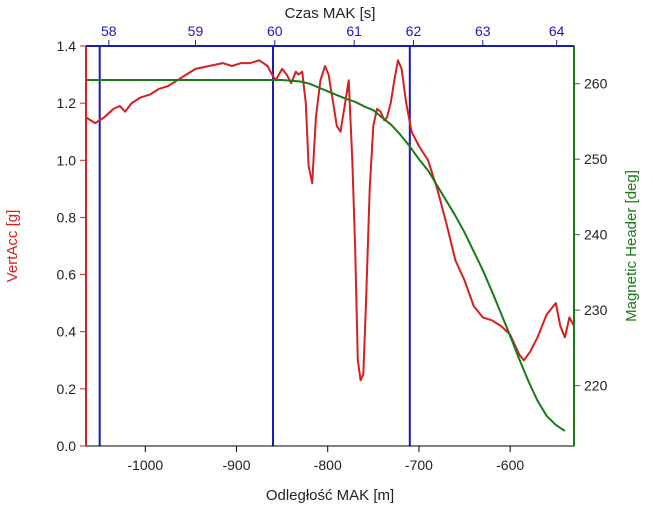 The height and width of the screenshot is (514, 653). What do you see at coordinates (67, 332) in the screenshot?
I see `y-left-tick-label: 0.4` at bounding box center [67, 332].